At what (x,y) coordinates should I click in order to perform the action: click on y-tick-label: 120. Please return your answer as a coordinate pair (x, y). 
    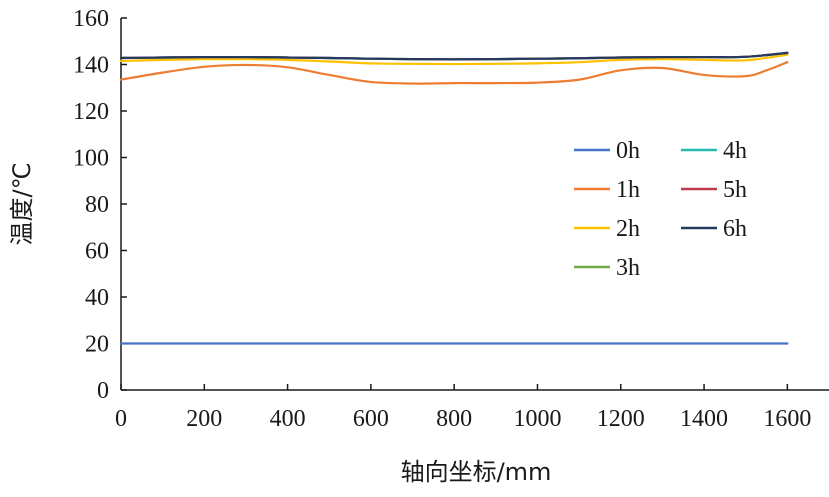
    Looking at the image, I should click on (91, 112).